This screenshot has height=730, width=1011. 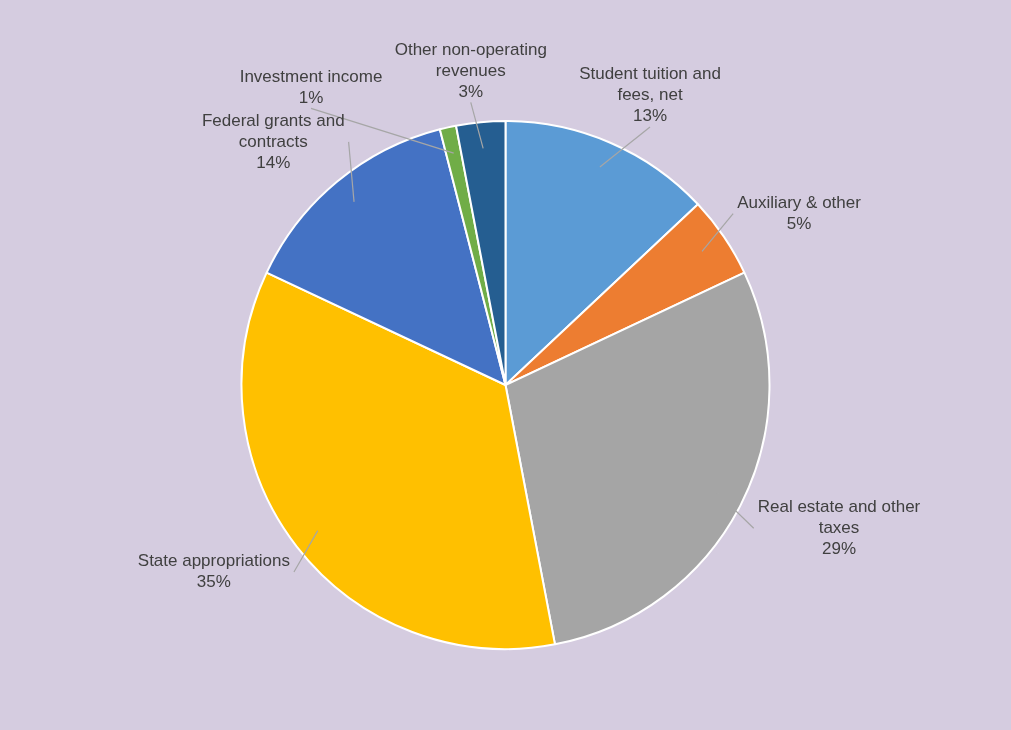 What do you see at coordinates (470, 59) in the screenshot?
I see `slice-label: Other non-operating revenues` at bounding box center [470, 59].